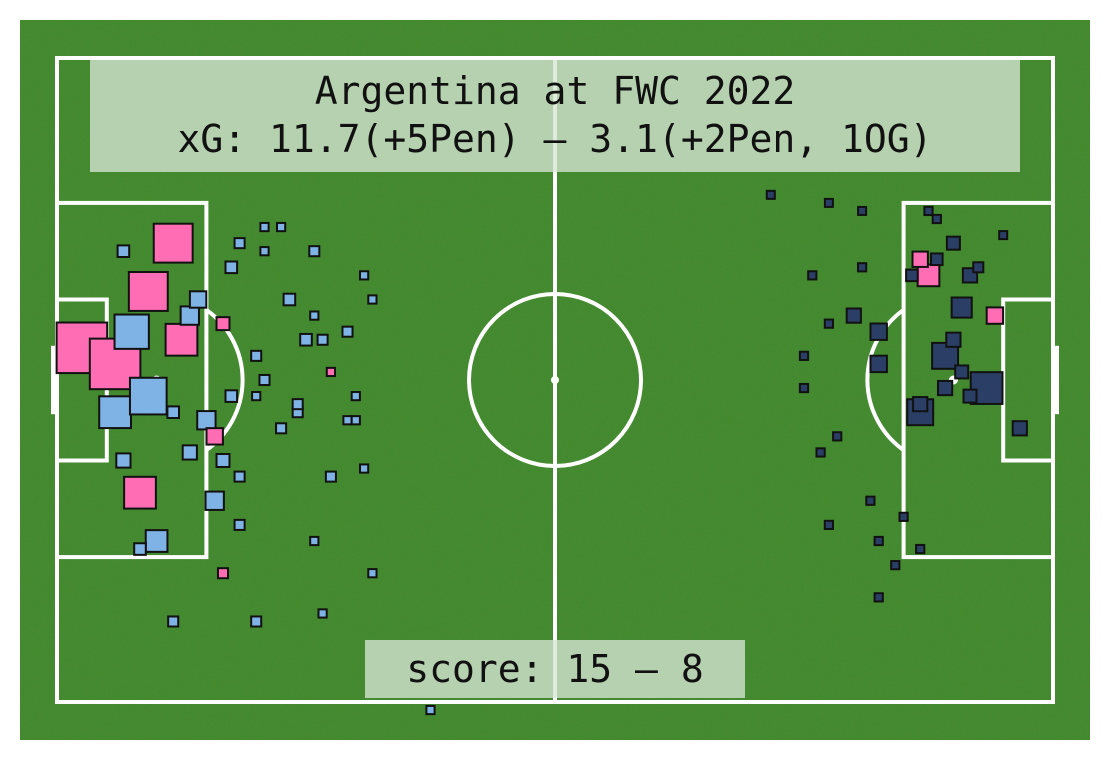 The height and width of the screenshot is (760, 1110). Describe the element at coordinates (555, 91) in the screenshot. I see `chart-title: Argentina at FWC 2022` at that location.